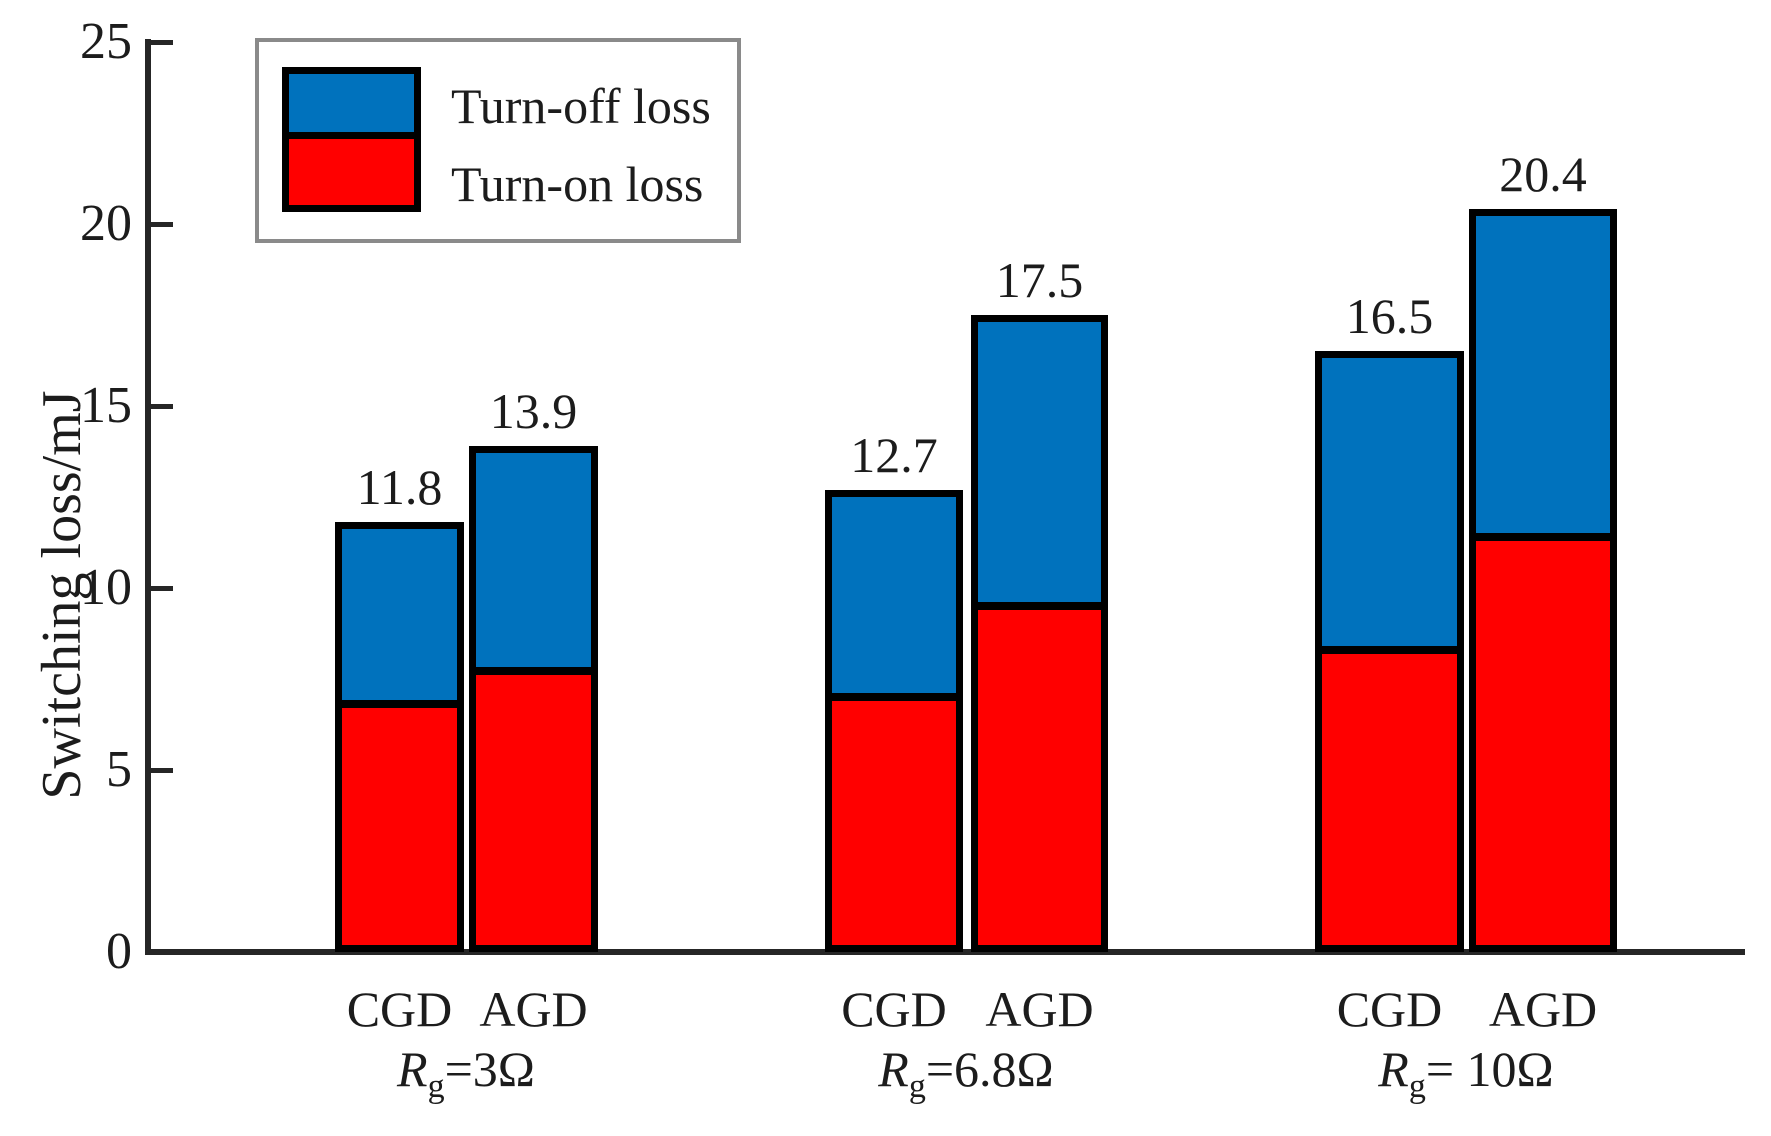 The width and height of the screenshot is (1771, 1136). Describe the element at coordinates (351, 103) in the screenshot. I see `legend-swatch-turn-off` at that location.